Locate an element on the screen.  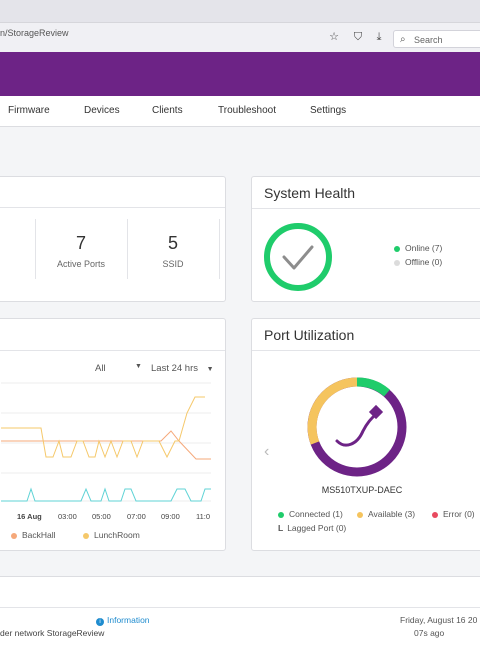
tab-strip is located at coordinates (240, 11).